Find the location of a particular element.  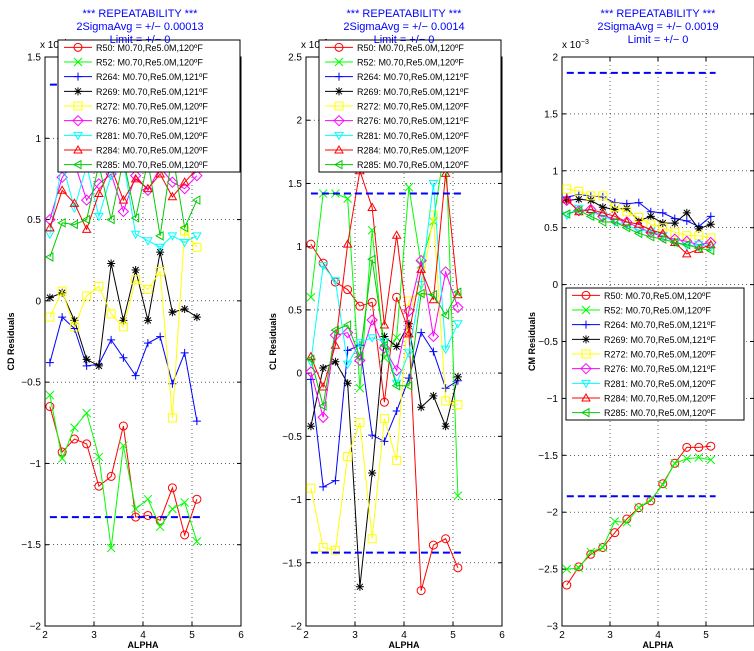

y-tick-label: −2 is located at coordinates (297, 627).